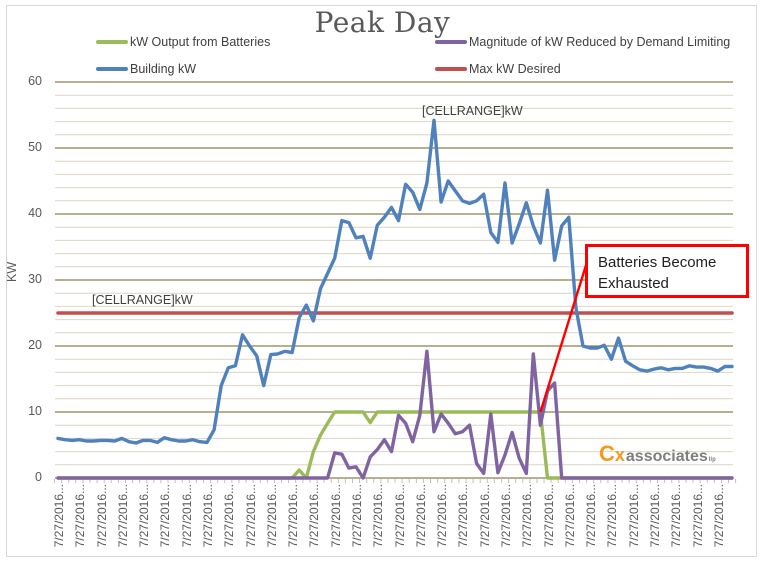 The height and width of the screenshot is (565, 765). I want to click on legend-item-batteries: kW Output from Batteries, so click(183, 42).